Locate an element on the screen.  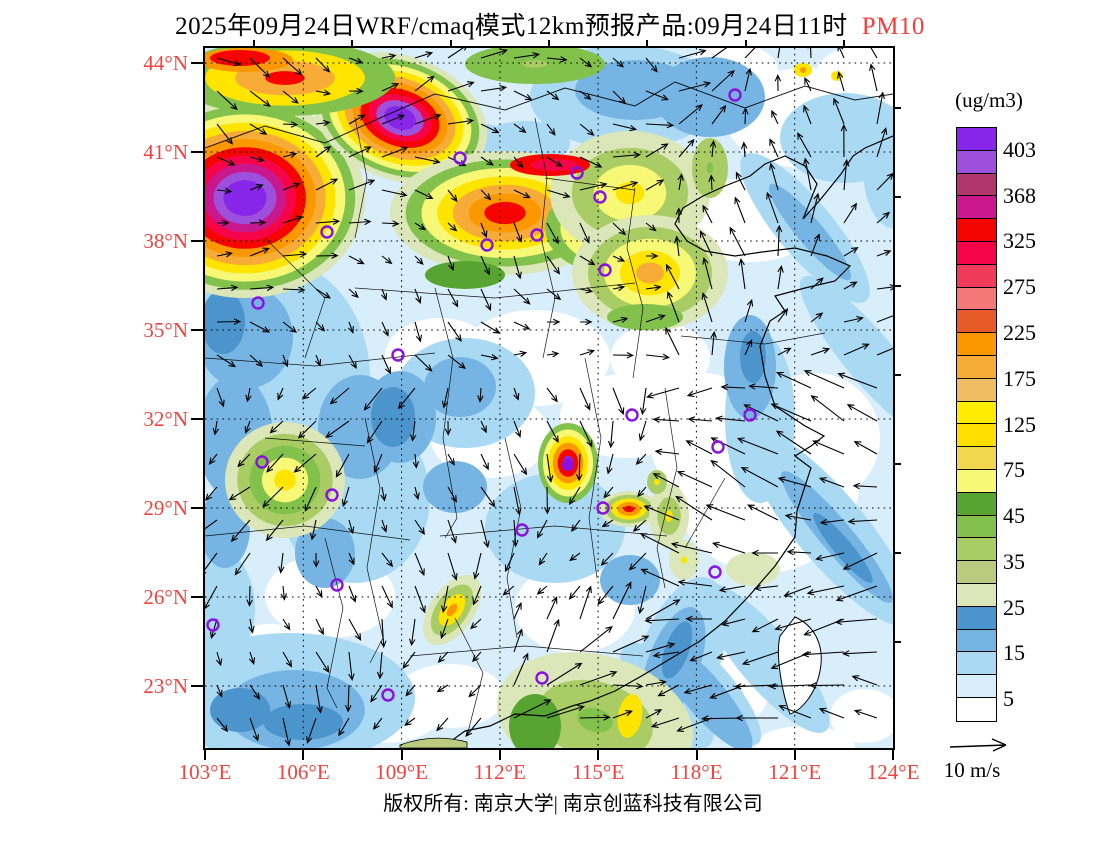
lat-tick-label: 38°N is located at coordinates (165, 241).